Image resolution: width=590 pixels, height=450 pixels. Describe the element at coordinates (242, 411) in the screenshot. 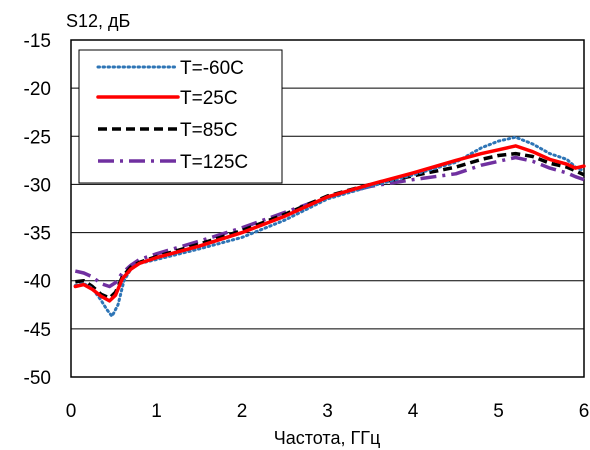

I see `x-tick-label: 2` at that location.